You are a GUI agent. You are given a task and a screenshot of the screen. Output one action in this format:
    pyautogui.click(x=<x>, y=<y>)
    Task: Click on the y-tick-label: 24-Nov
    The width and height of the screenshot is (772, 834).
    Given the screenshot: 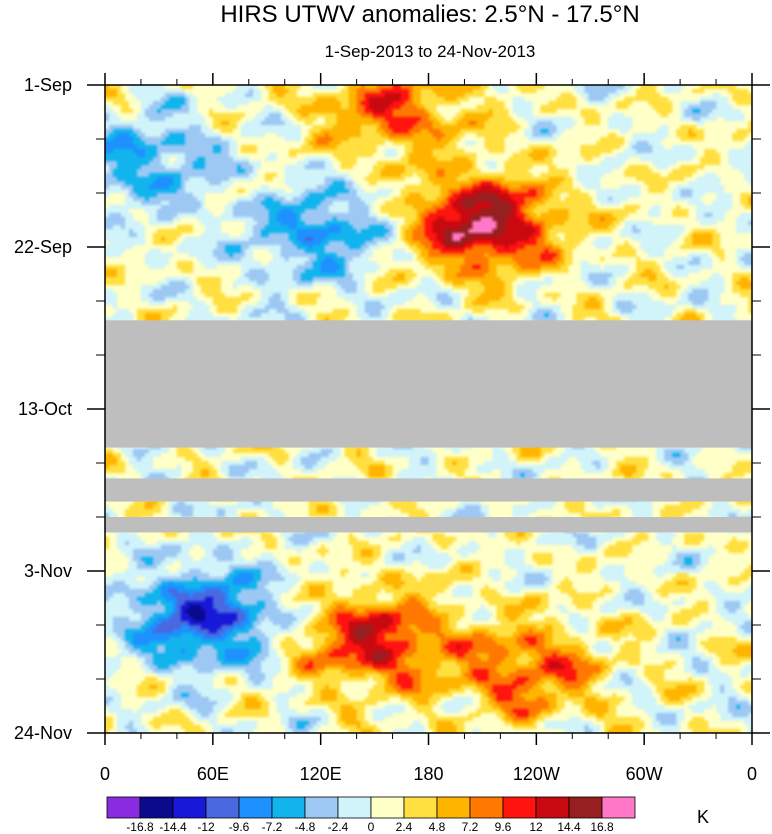 What is the action you would take?
    pyautogui.click(x=43, y=733)
    